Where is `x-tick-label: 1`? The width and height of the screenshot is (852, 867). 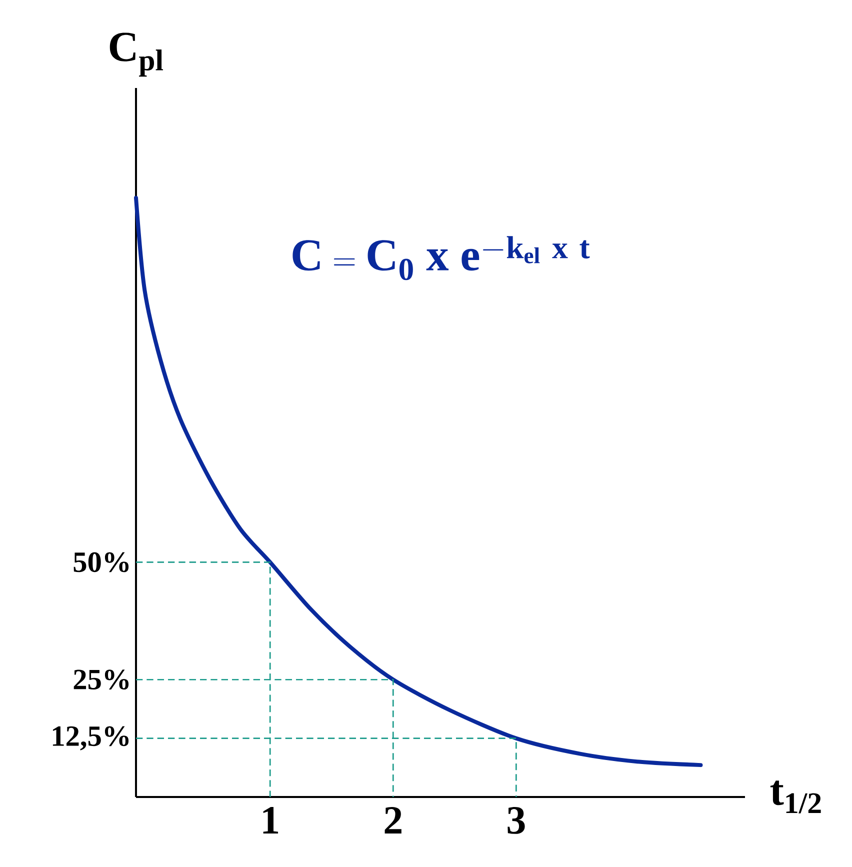
x-tick-label: 1 is located at coordinates (270, 820).